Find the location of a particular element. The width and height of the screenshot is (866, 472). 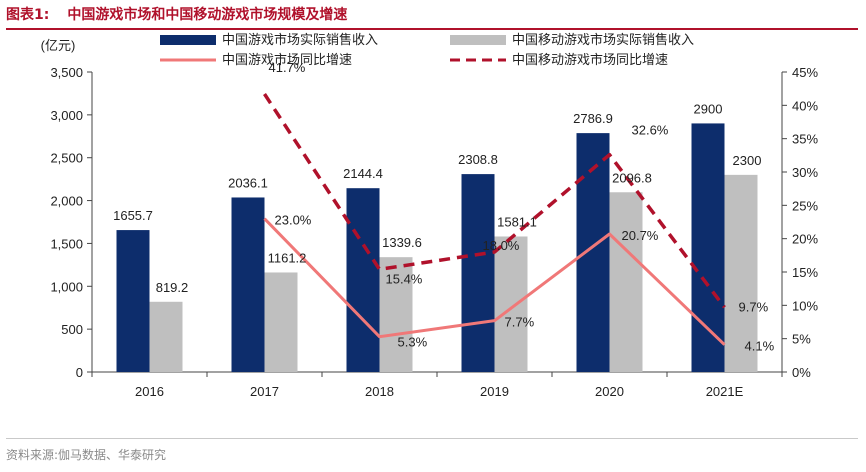

y-tick-label-right: 30% is located at coordinates (805, 172).